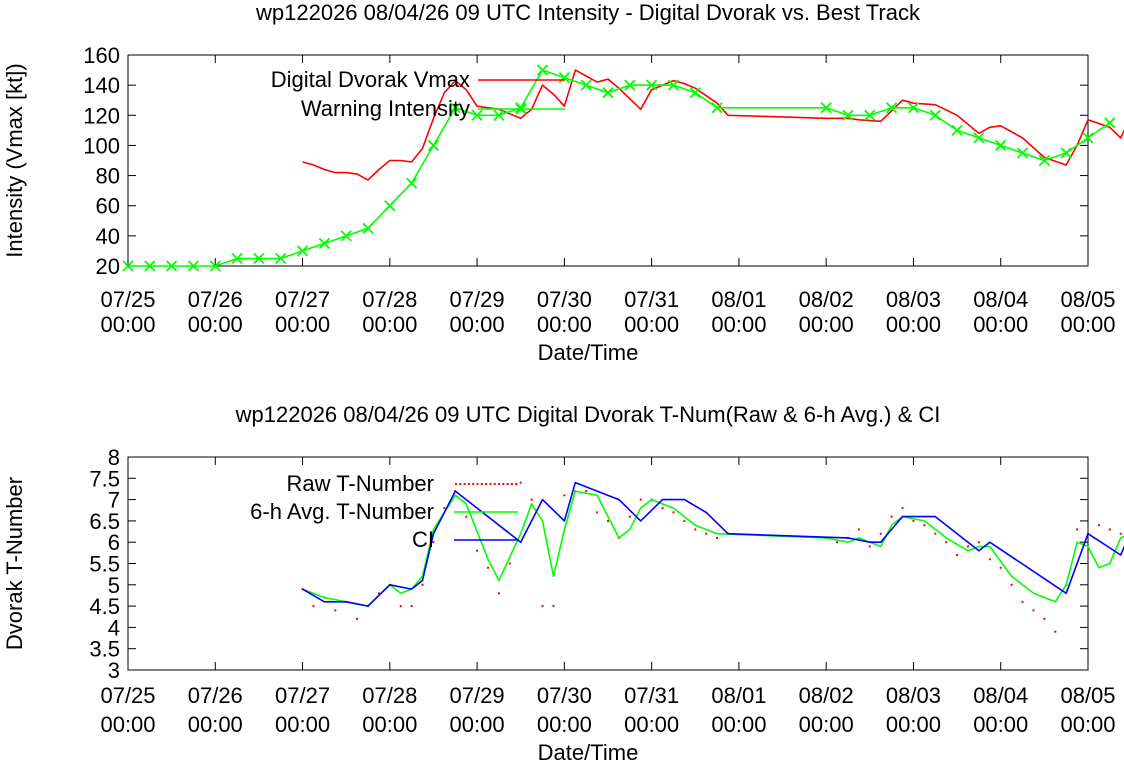 This screenshot has height=771, width=1124. I want to click on chart1-legend-label: Warning Intensity, so click(385, 108).